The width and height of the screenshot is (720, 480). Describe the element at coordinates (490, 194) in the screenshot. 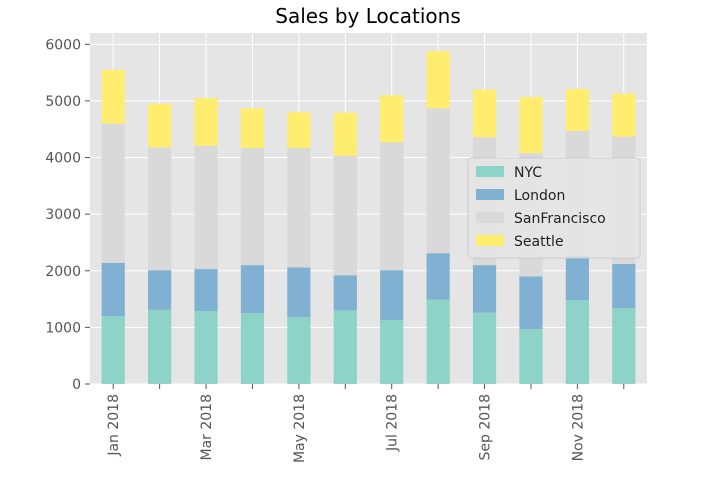

I see `legend-swatch-london` at that location.